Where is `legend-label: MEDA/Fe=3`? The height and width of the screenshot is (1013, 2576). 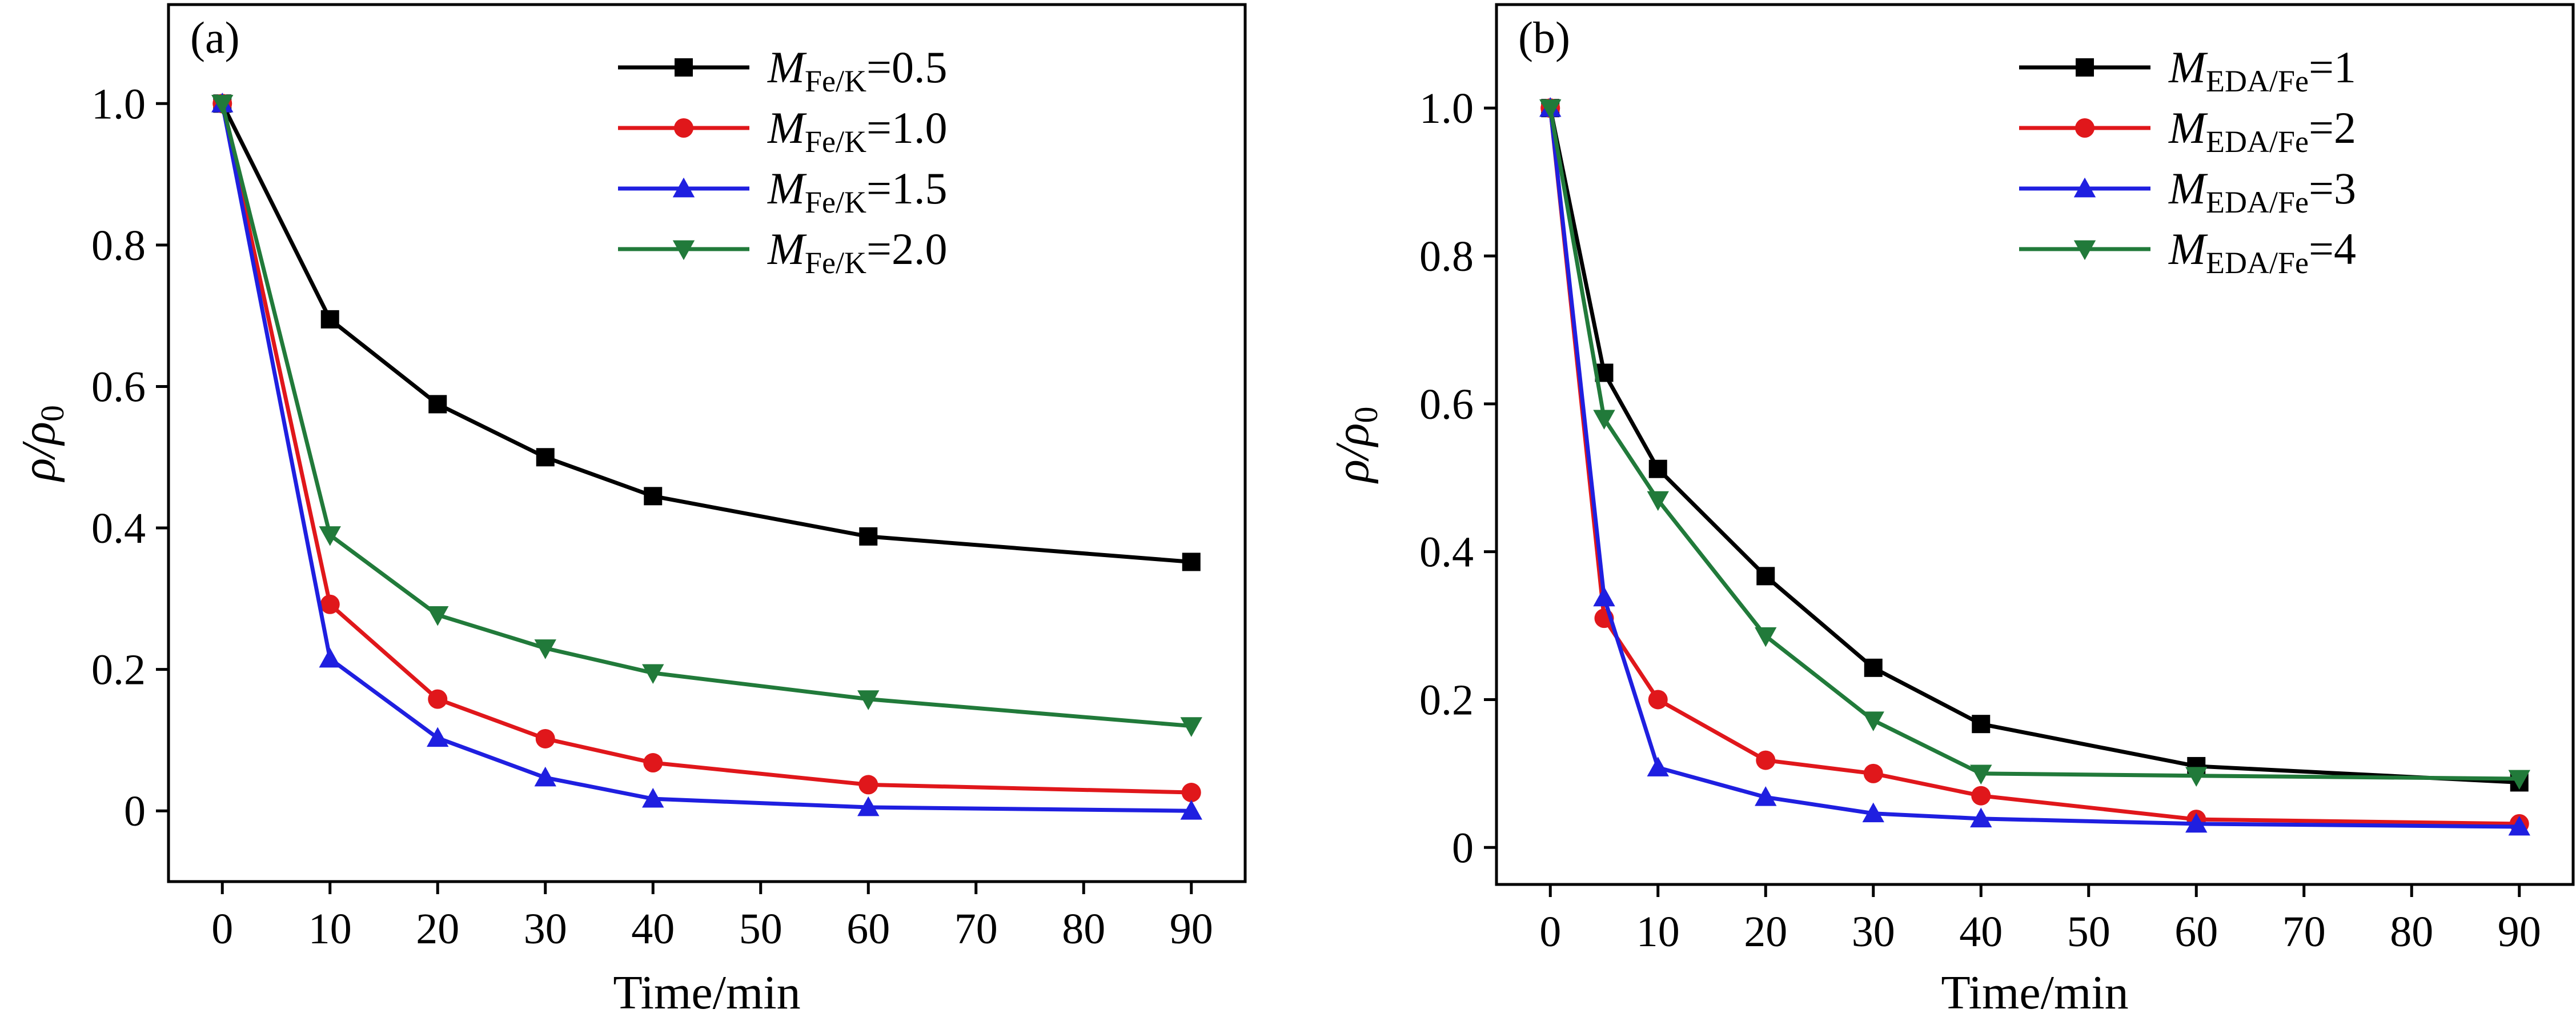
legend-label: MEDA/Fe=3 is located at coordinates (2262, 191).